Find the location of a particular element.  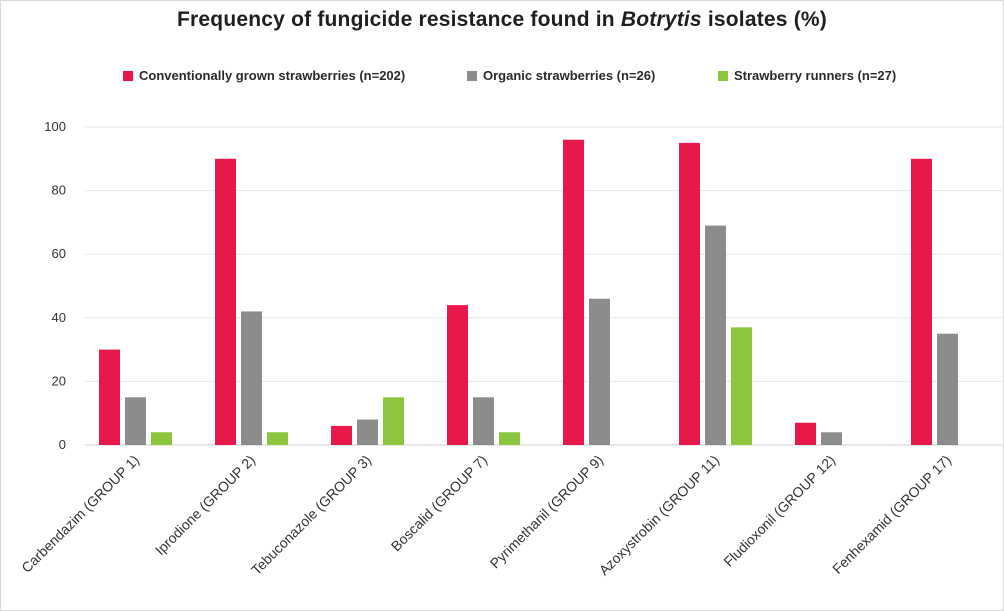

x-tick-label: Fenhexamid (GROUP 17) is located at coordinates (891, 514).